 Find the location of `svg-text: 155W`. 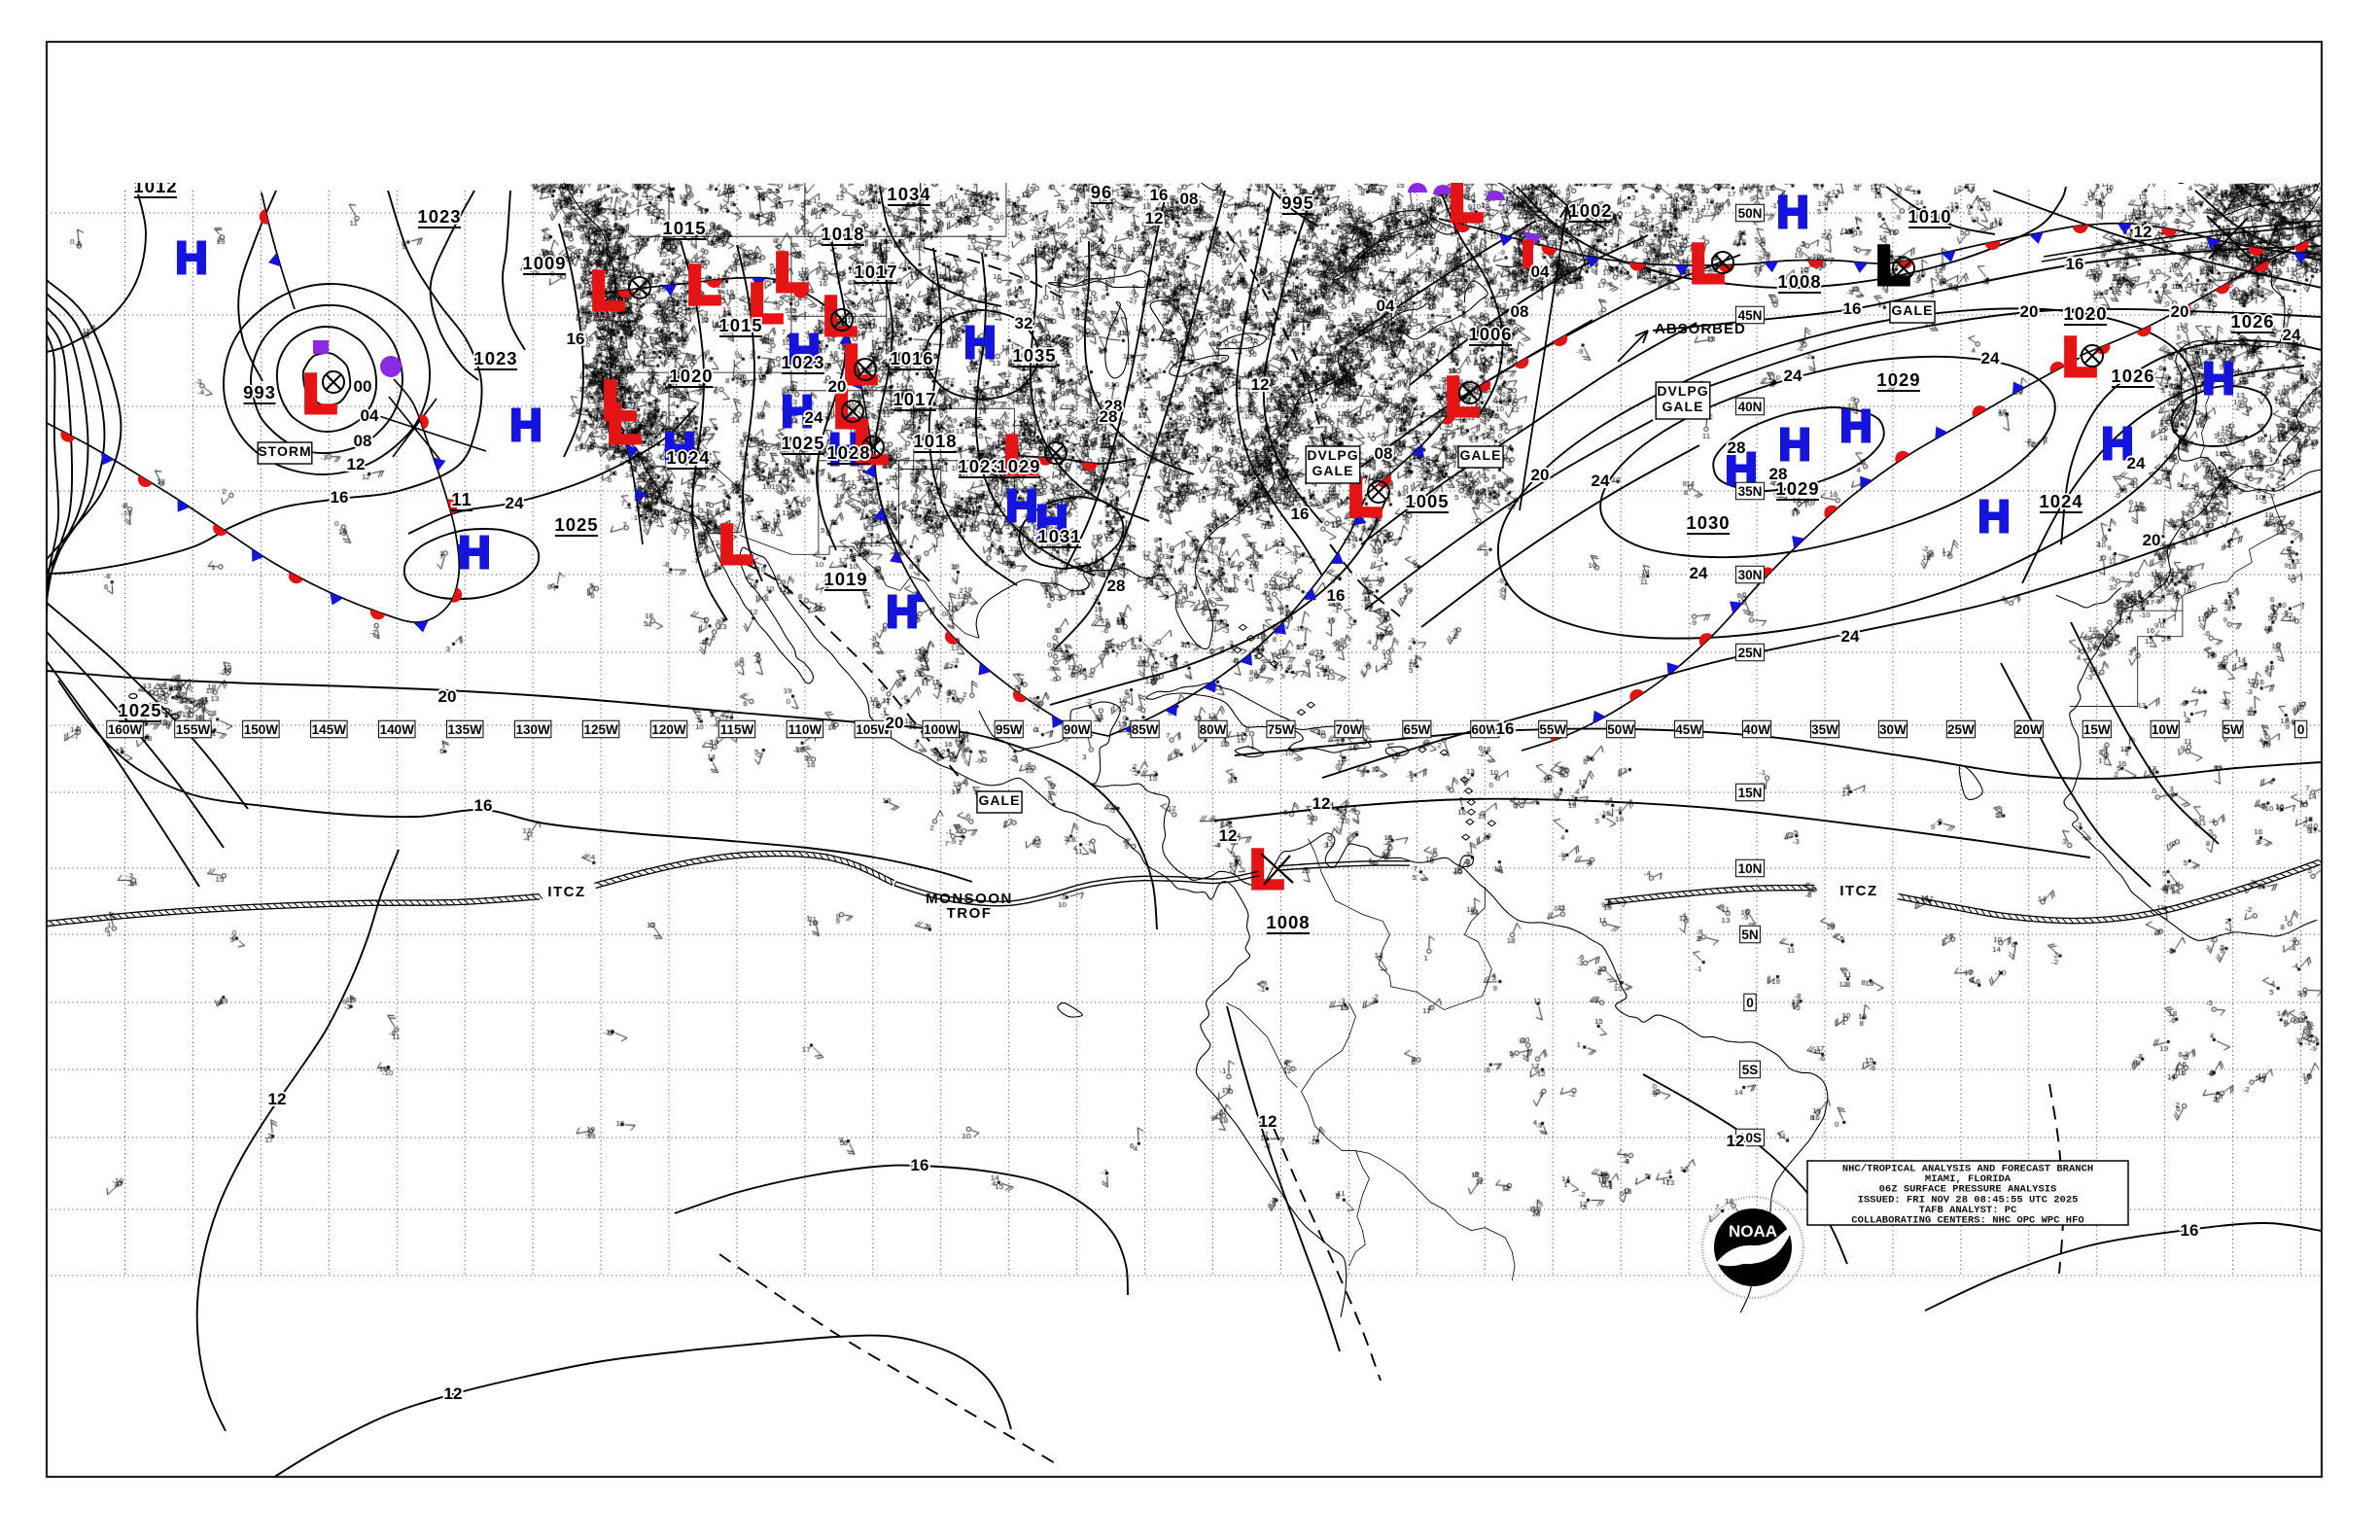

svg-text: 155W is located at coordinates (193, 729).